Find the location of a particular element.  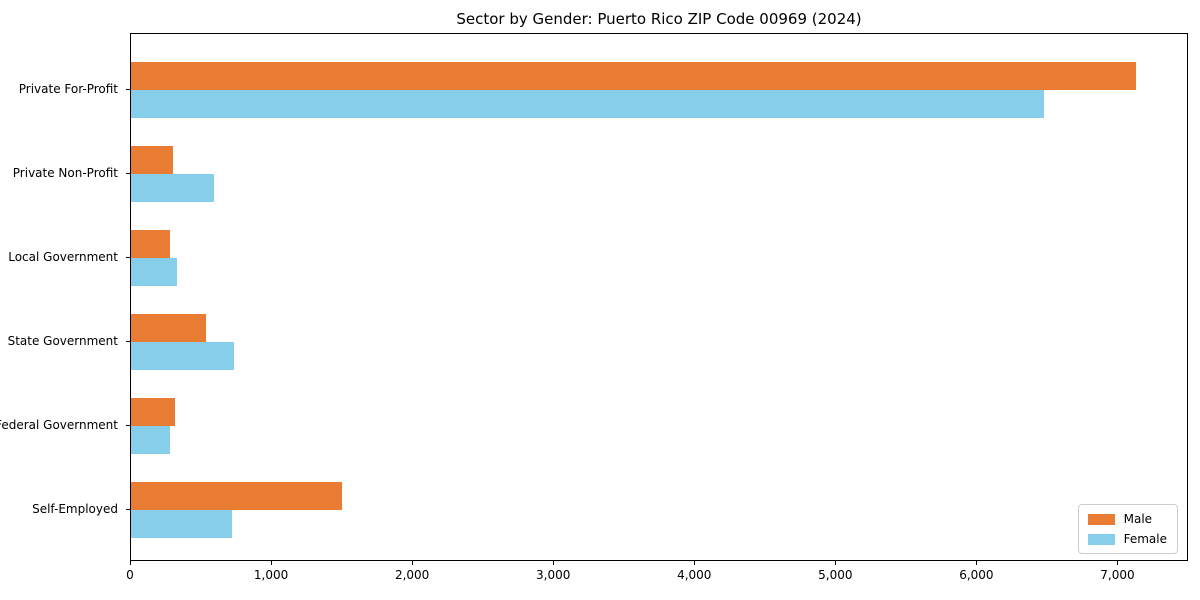

x-tick-label: 6,000 is located at coordinates (976, 575).